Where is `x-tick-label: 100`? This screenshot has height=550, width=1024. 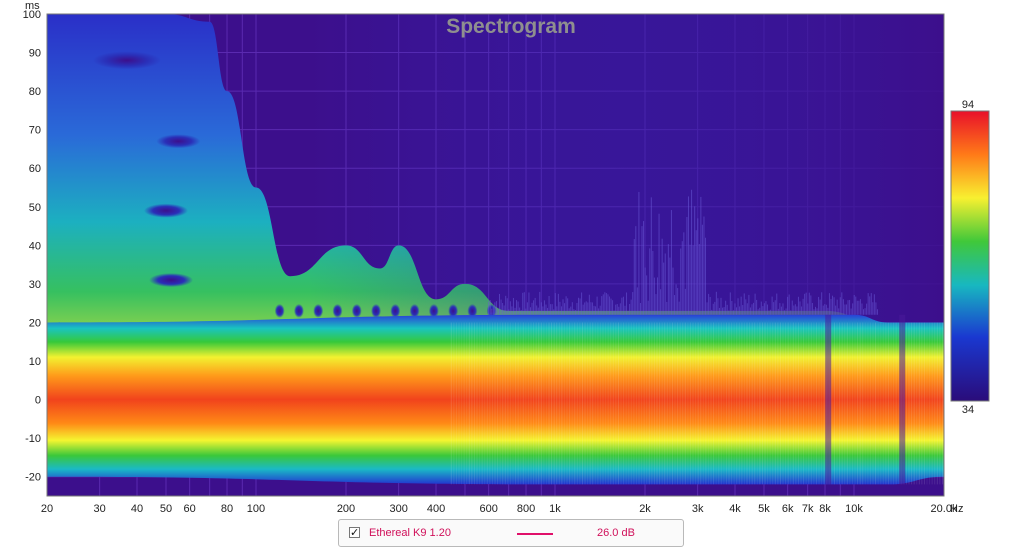
x-tick-label: 100 is located at coordinates (256, 509).